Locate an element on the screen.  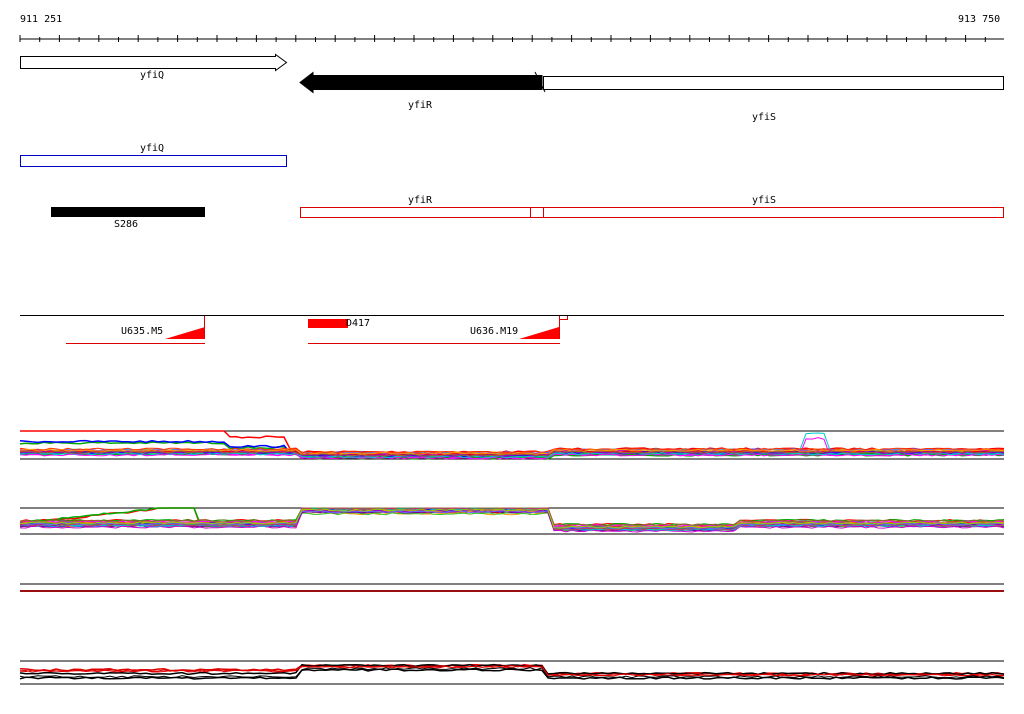
gene-arrow-yfis is located at coordinates (773, 83).